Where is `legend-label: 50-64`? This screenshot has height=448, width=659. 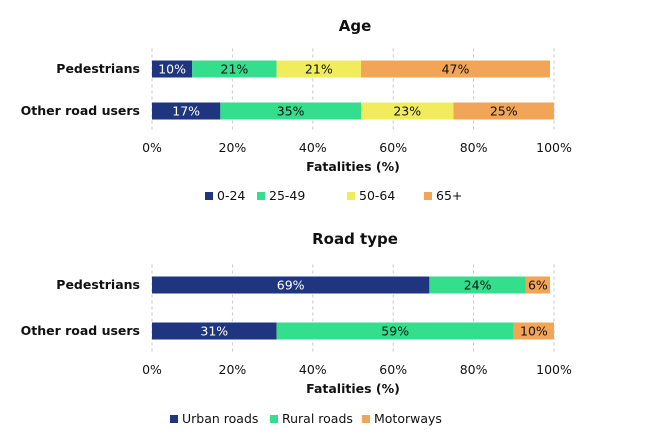 legend-label: 50-64 is located at coordinates (377, 195).